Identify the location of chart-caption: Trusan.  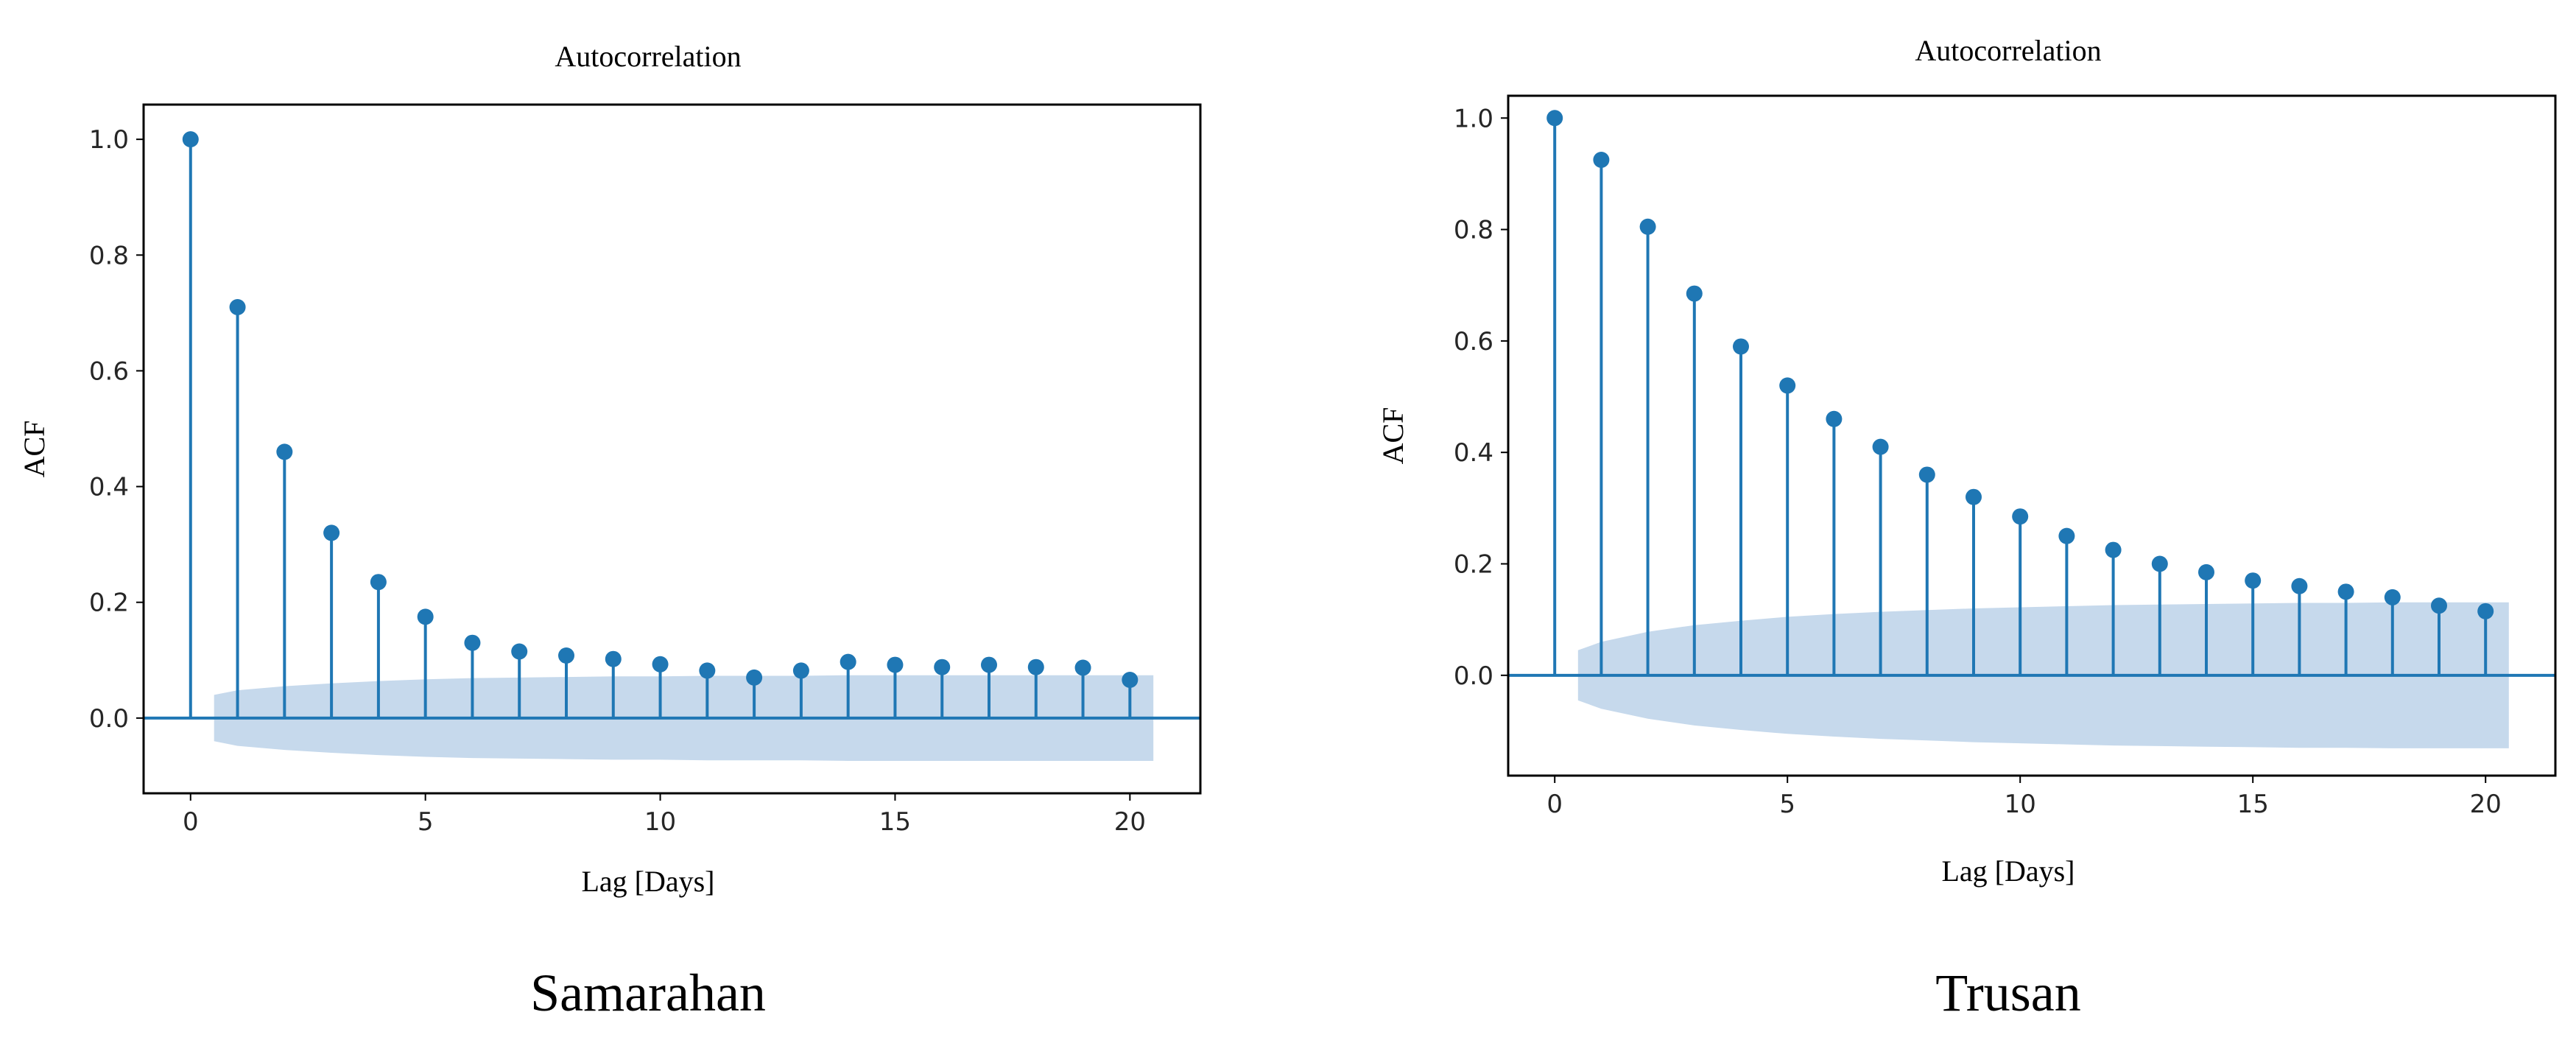
(2007, 992).